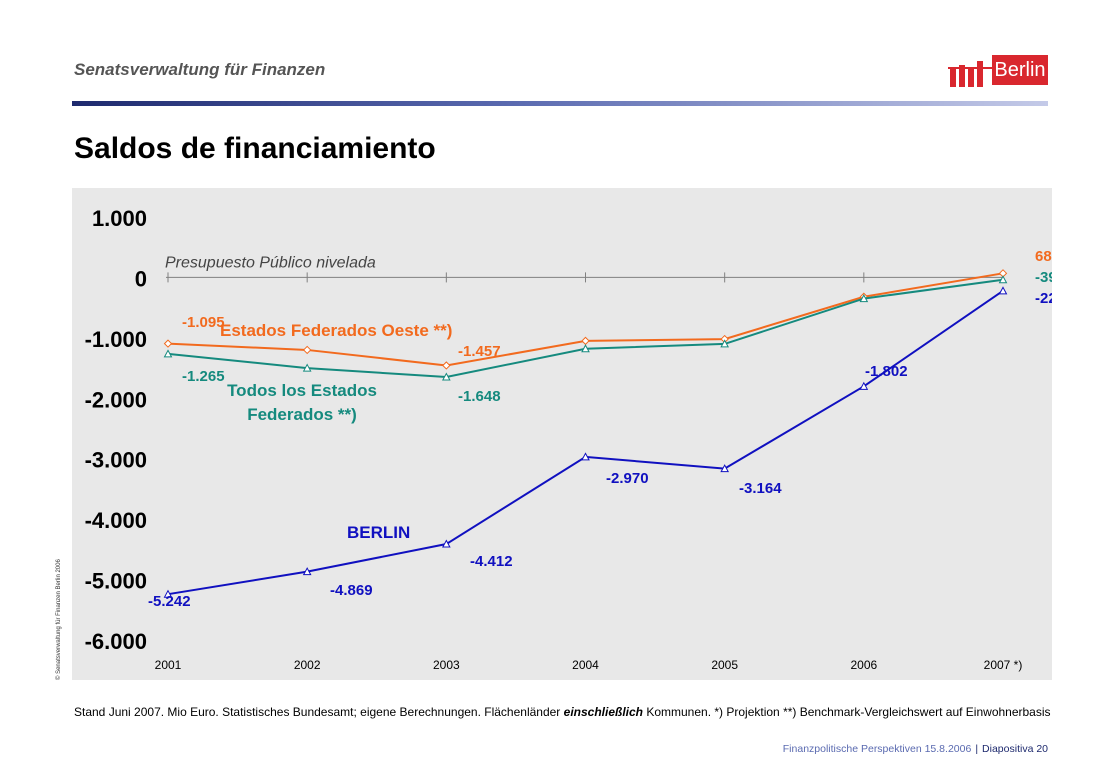 The image size is (1100, 780). Describe the element at coordinates (302, 414) in the screenshot. I see `series-name-label: Federados **)` at that location.